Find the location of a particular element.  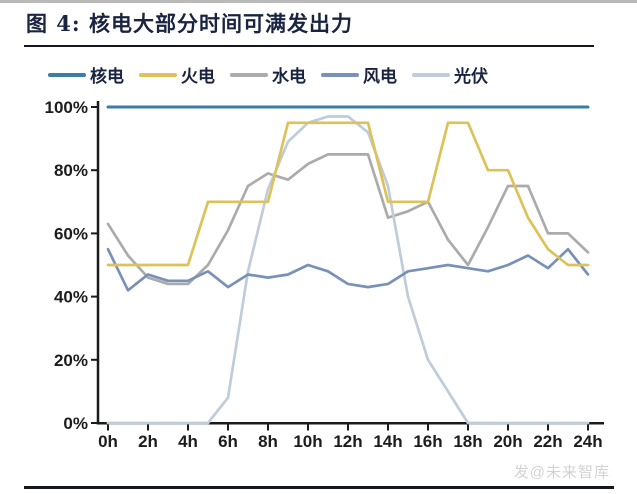

x-tick-label: 12h is located at coordinates (347, 441).